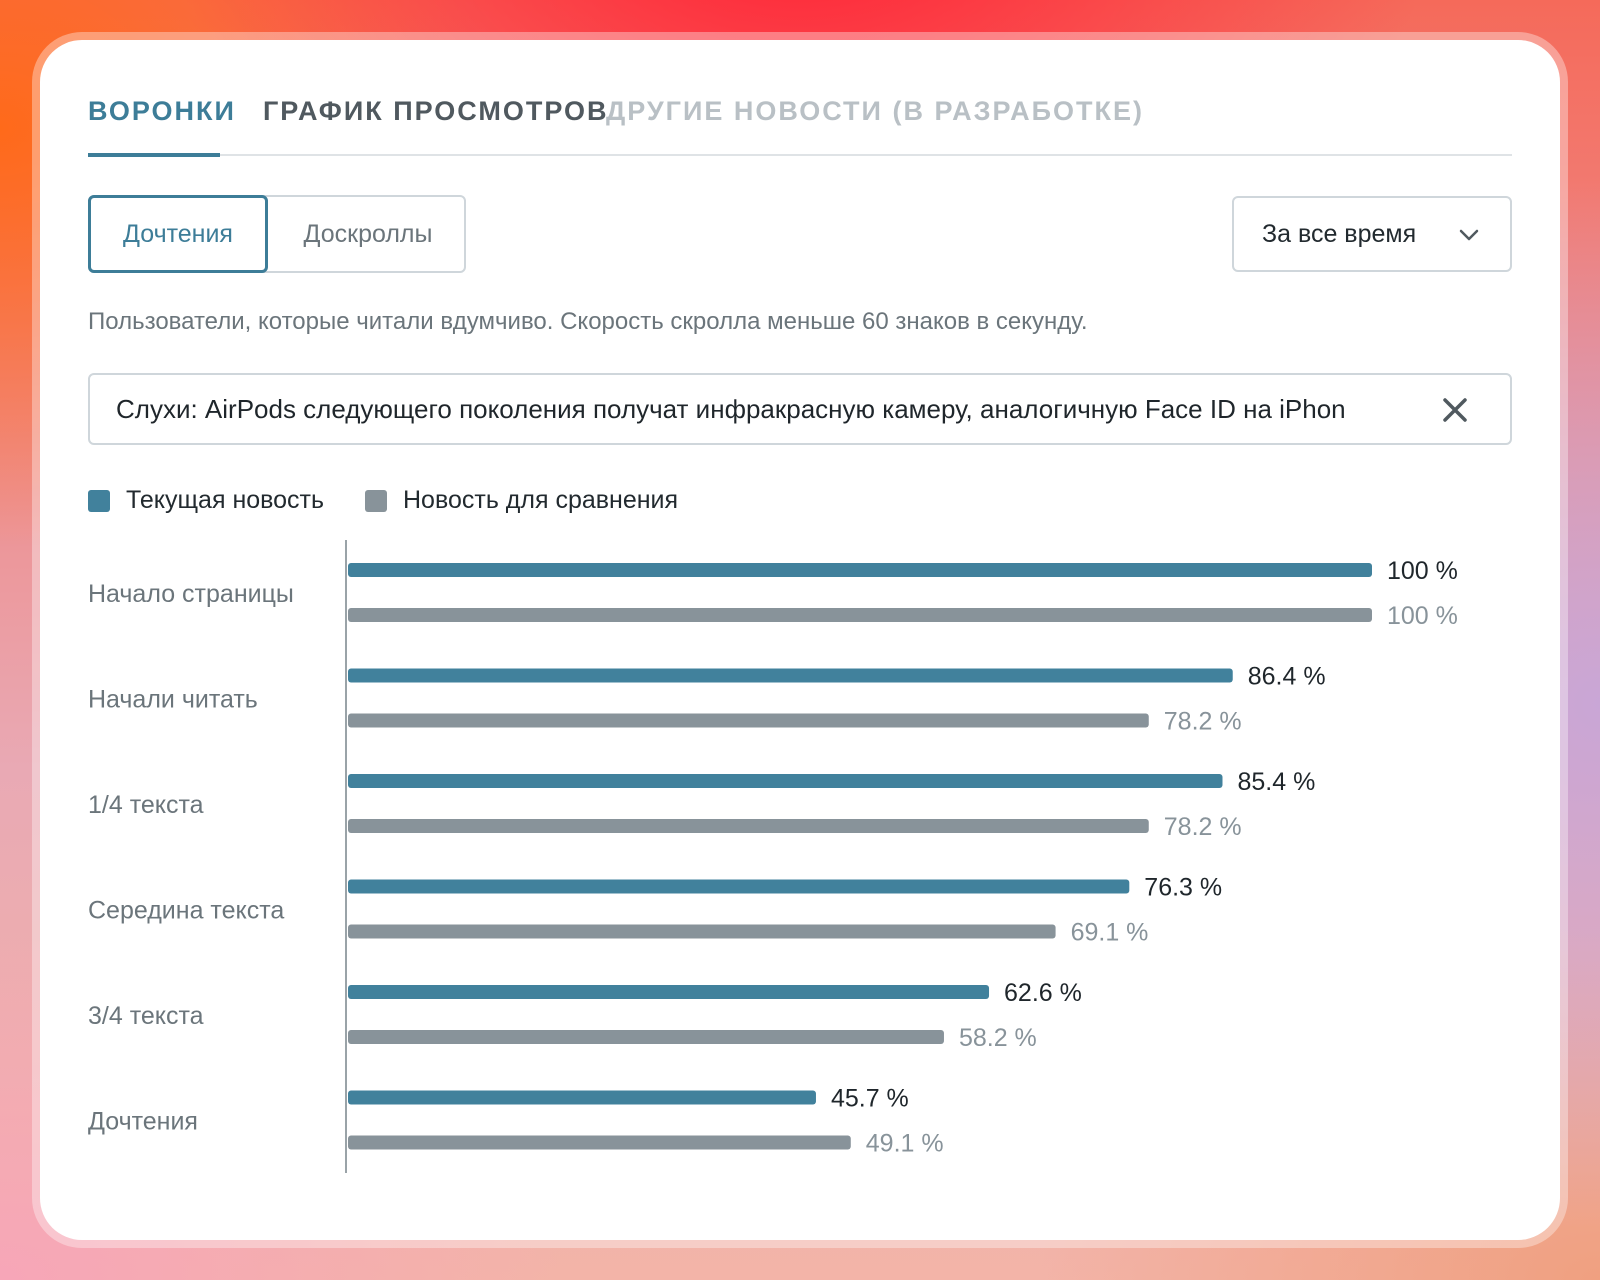 The height and width of the screenshot is (1280, 1600). Describe the element at coordinates (1469, 235) in the screenshot. I see `chevron-down-icon` at that location.